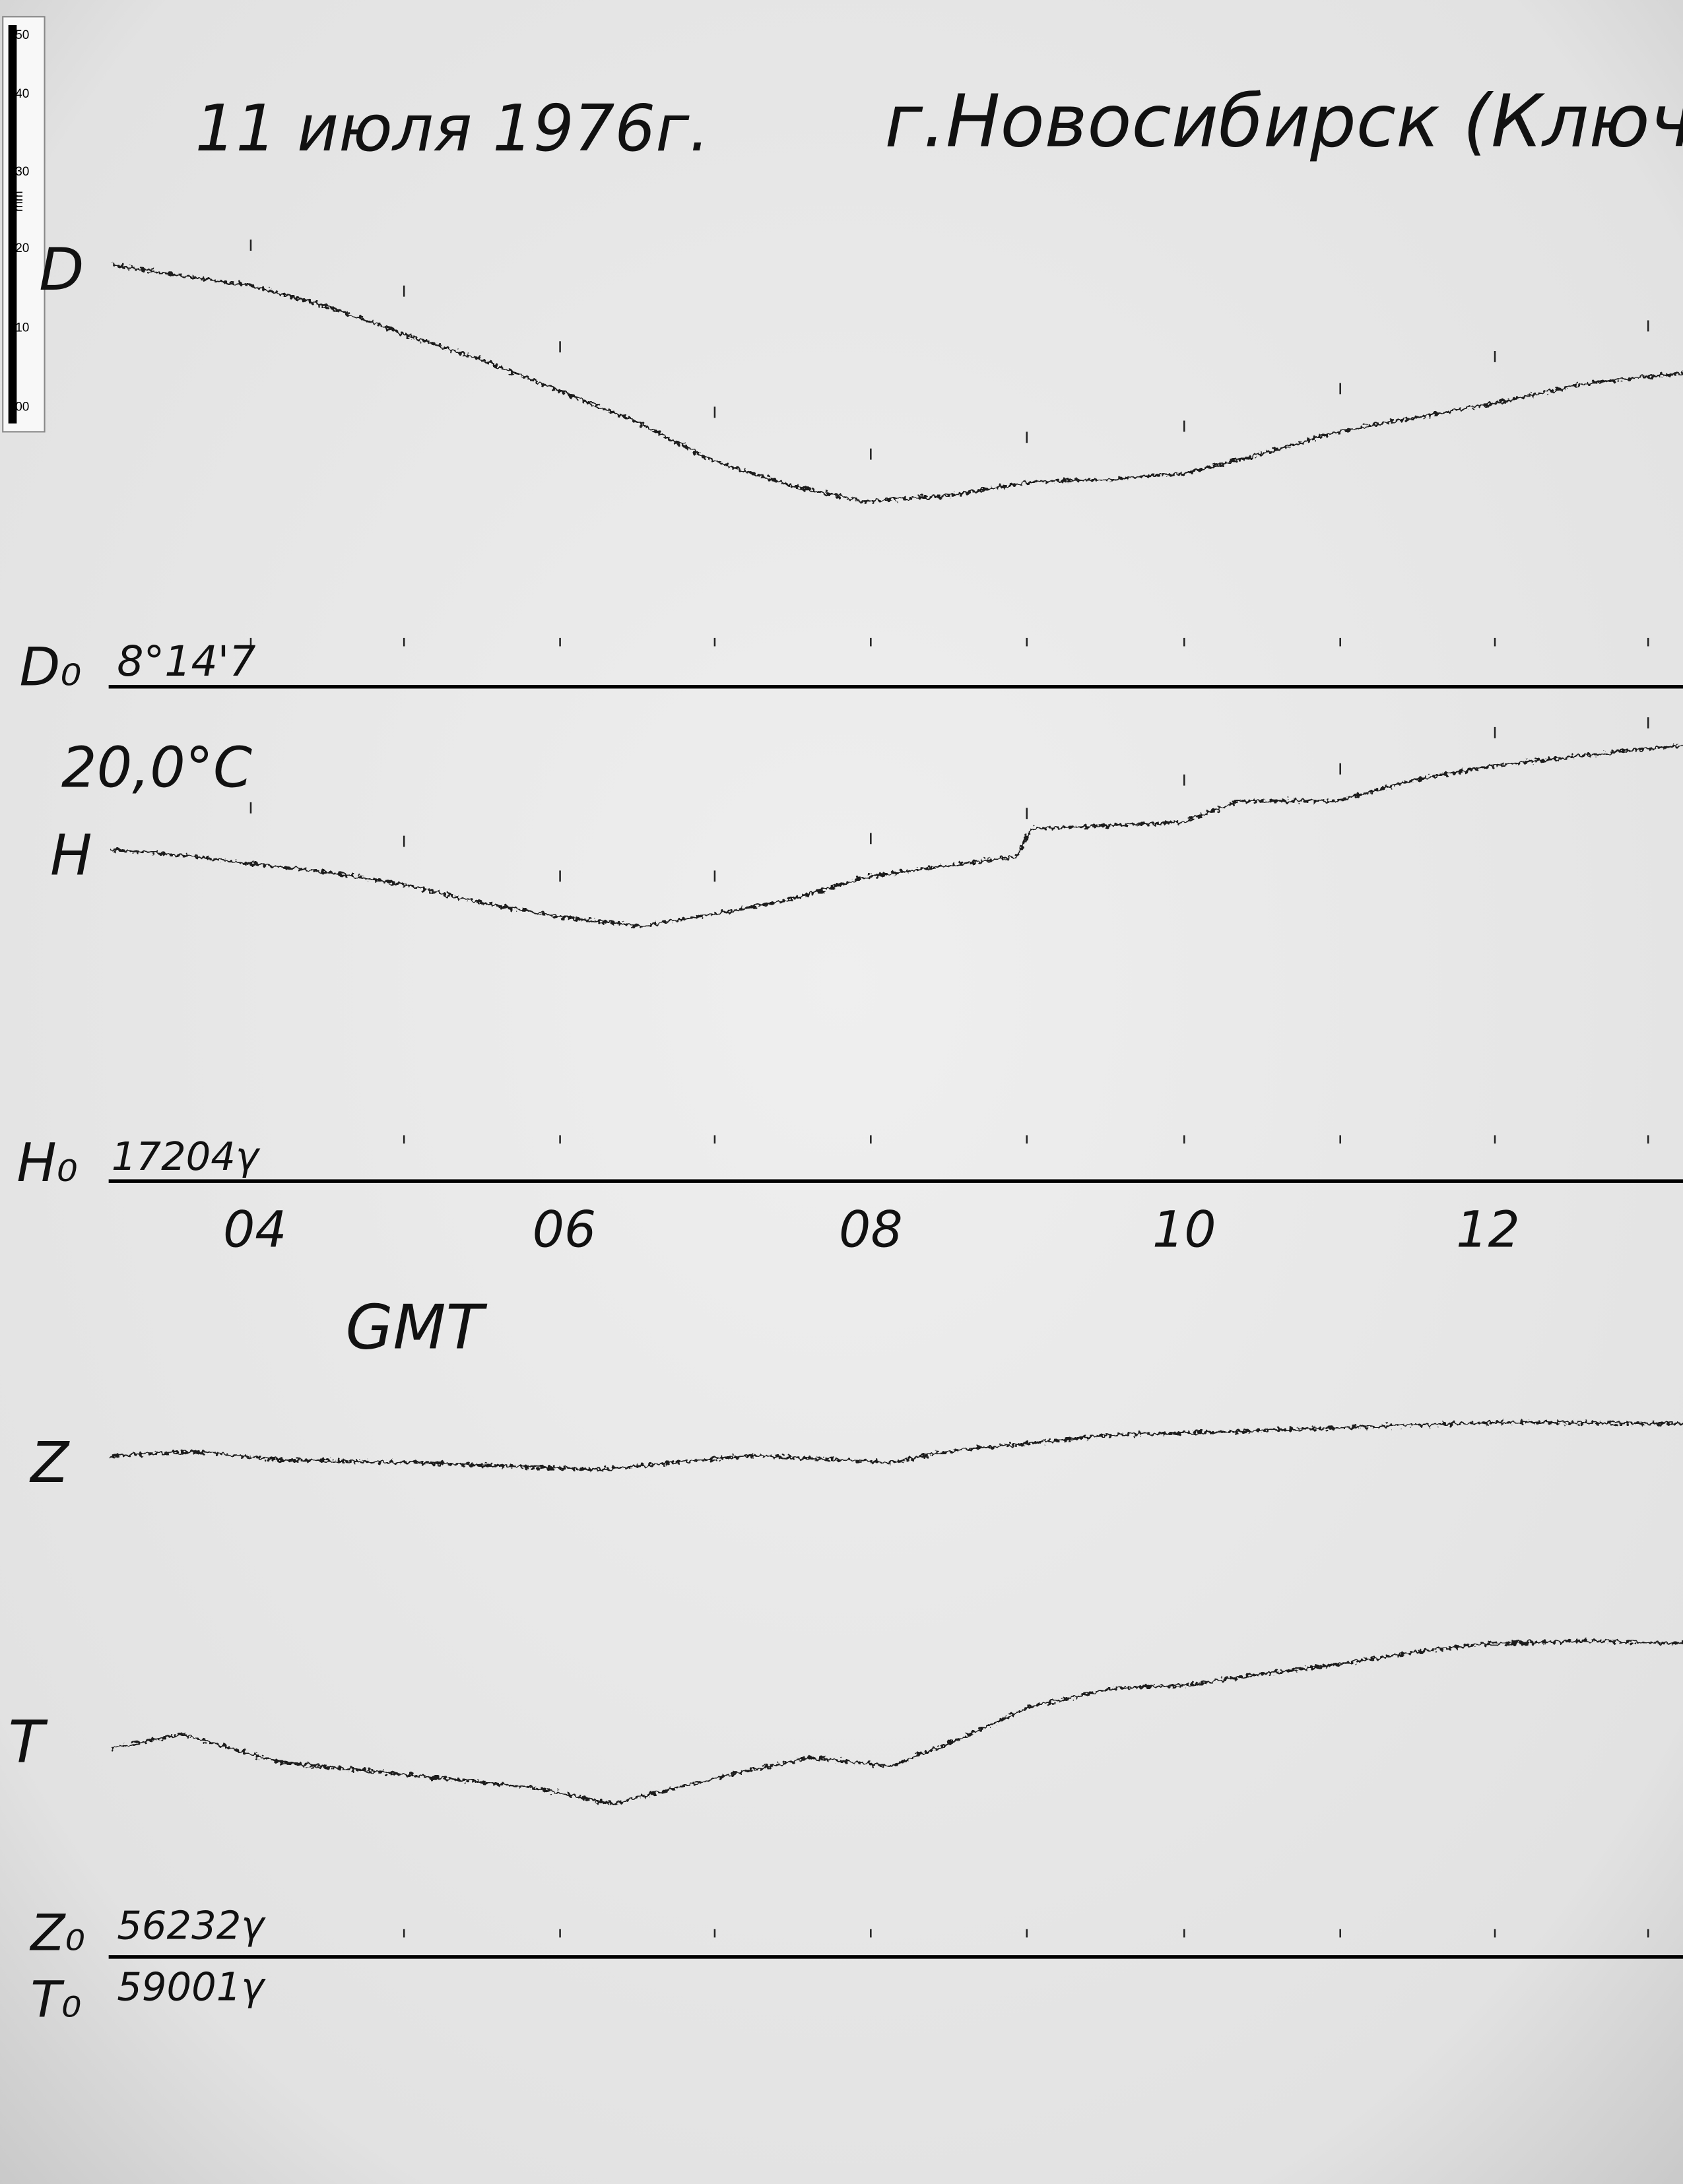 The image size is (1683, 2184). What do you see at coordinates (186, 661) in the screenshot?
I see `d-base-value: 8°14'7` at bounding box center [186, 661].